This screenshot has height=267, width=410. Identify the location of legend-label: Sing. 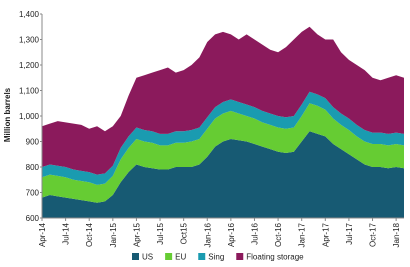
(216, 257).